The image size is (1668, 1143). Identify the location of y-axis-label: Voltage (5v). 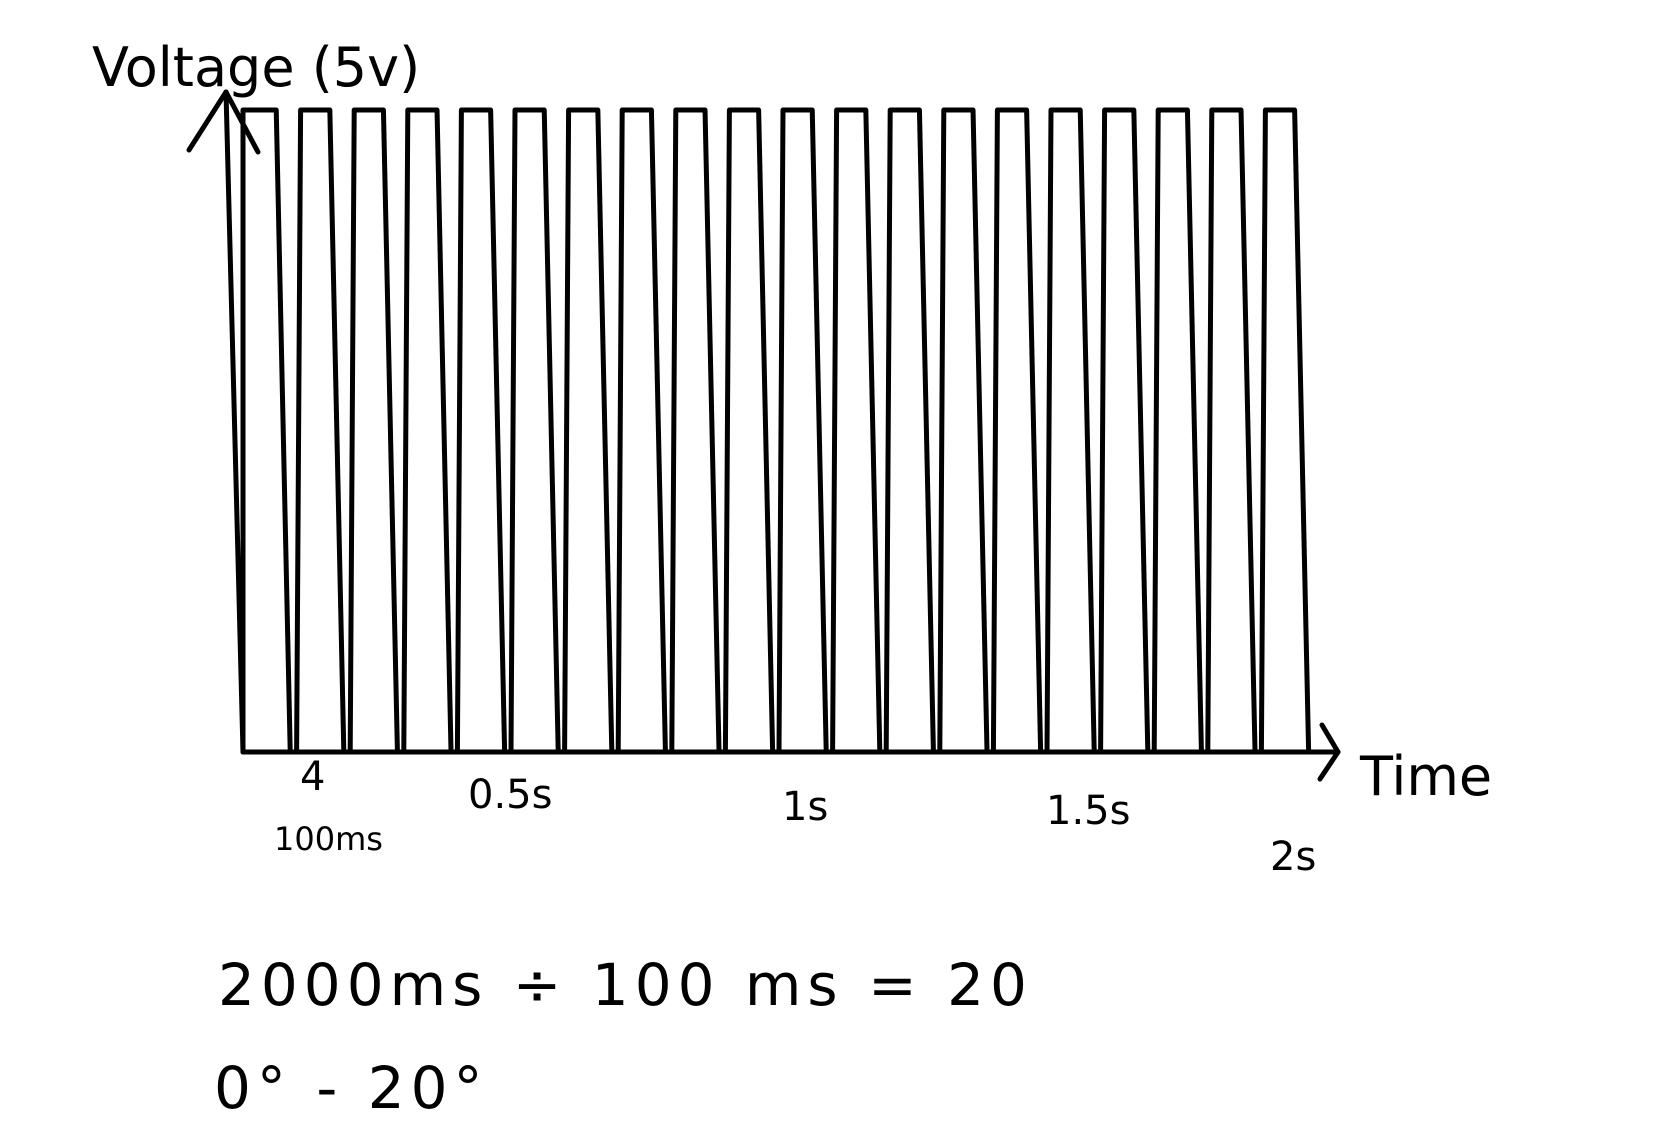
(256, 67).